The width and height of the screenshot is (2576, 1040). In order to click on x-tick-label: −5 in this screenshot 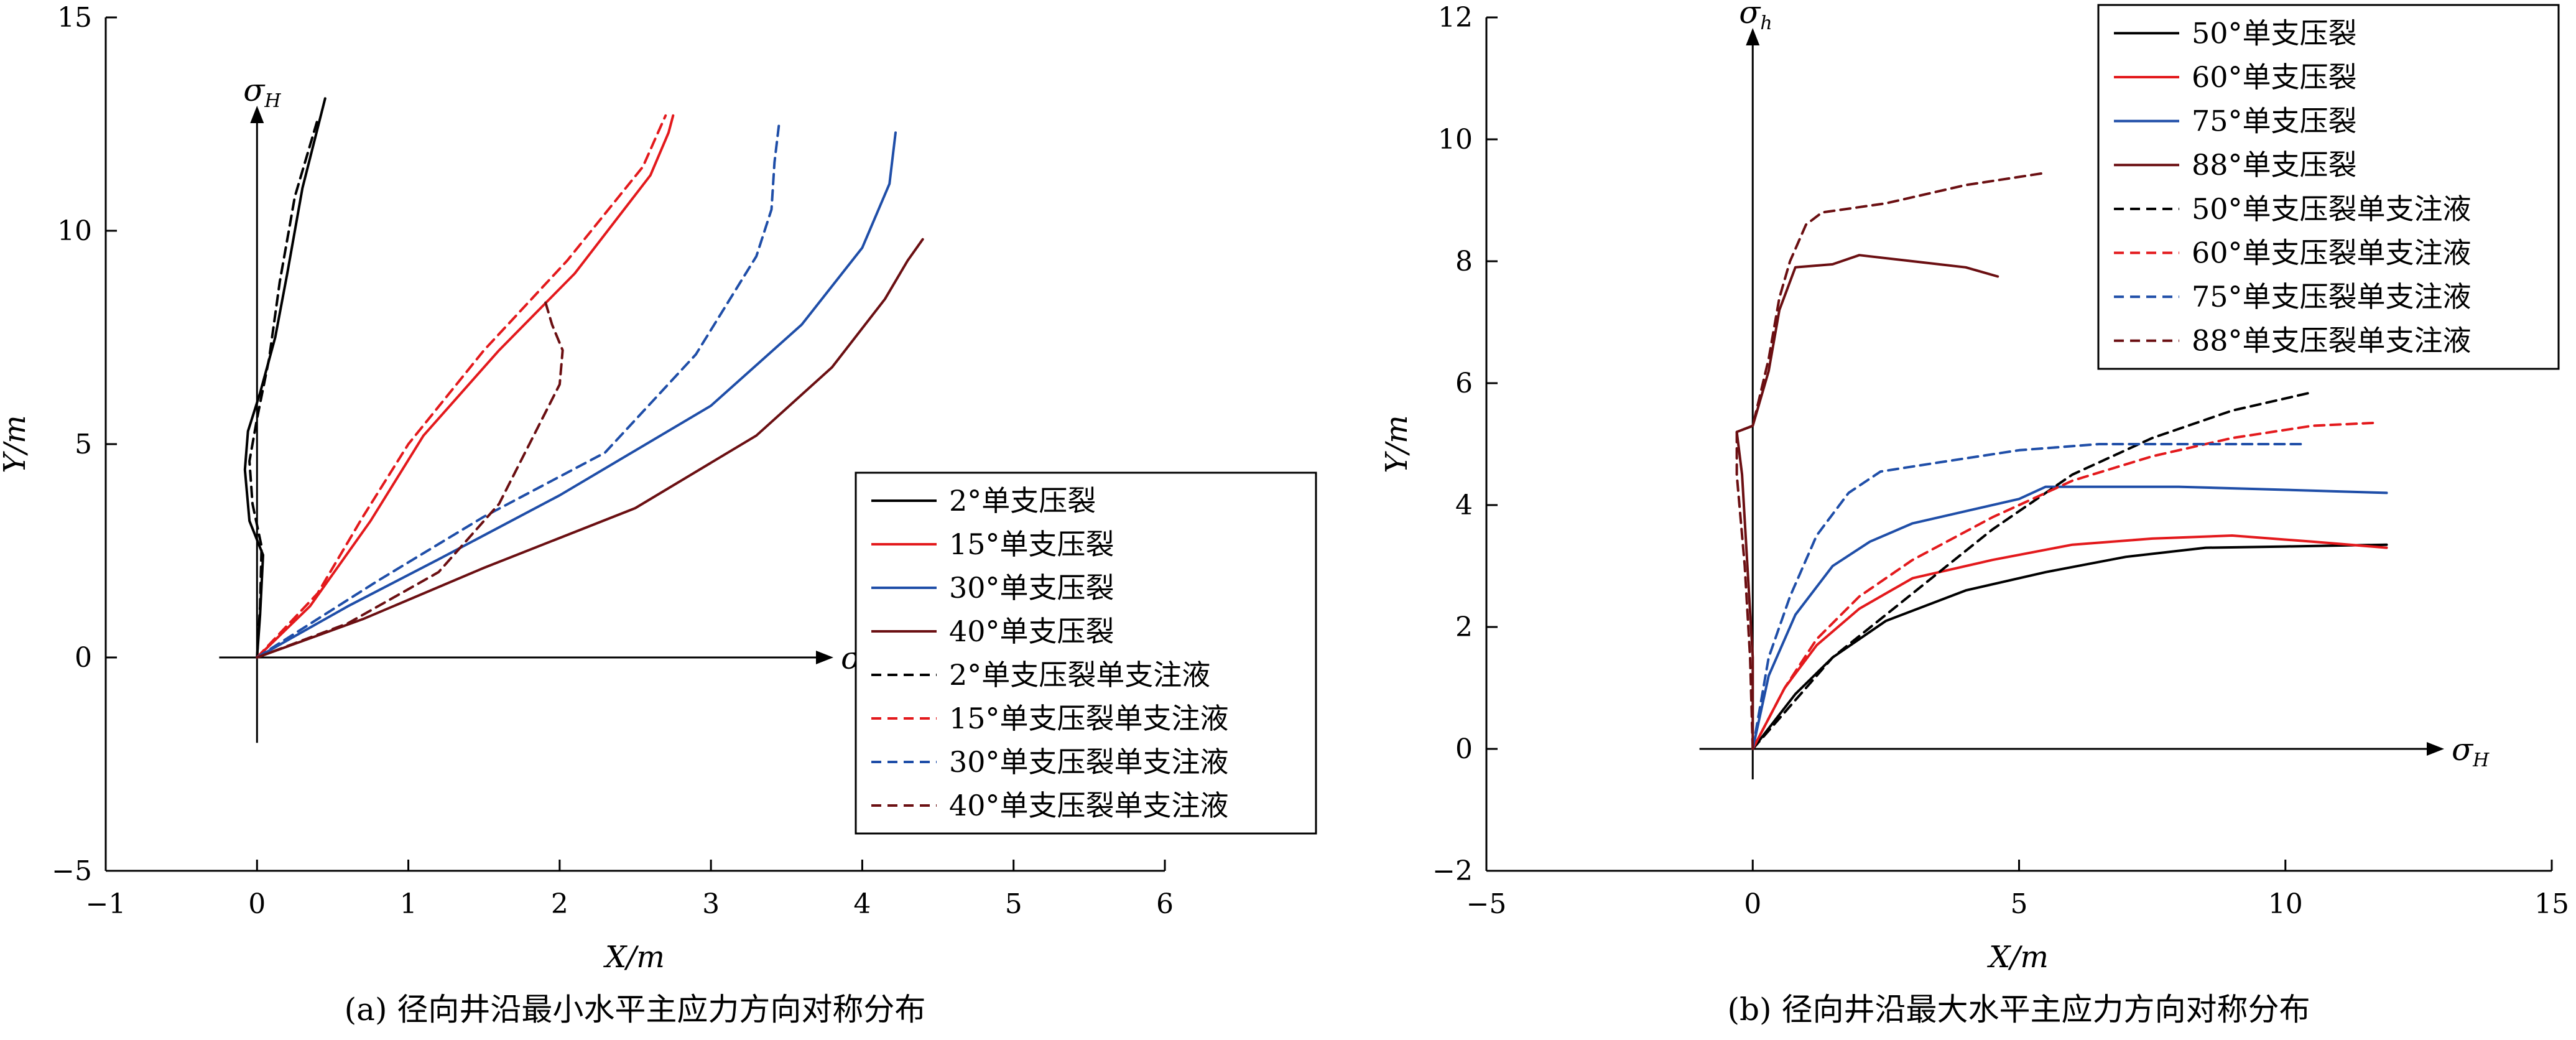, I will do `click(1487, 904)`.